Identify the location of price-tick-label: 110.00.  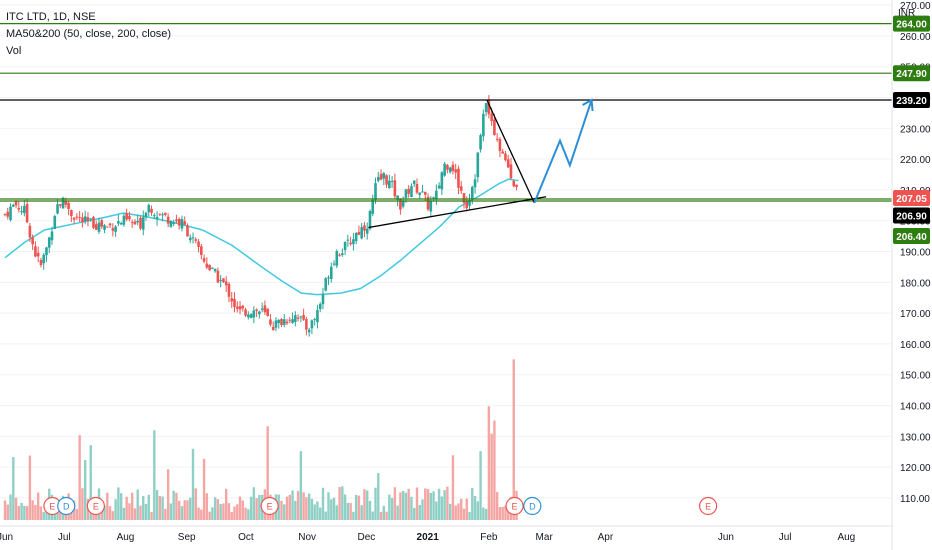
(915, 499).